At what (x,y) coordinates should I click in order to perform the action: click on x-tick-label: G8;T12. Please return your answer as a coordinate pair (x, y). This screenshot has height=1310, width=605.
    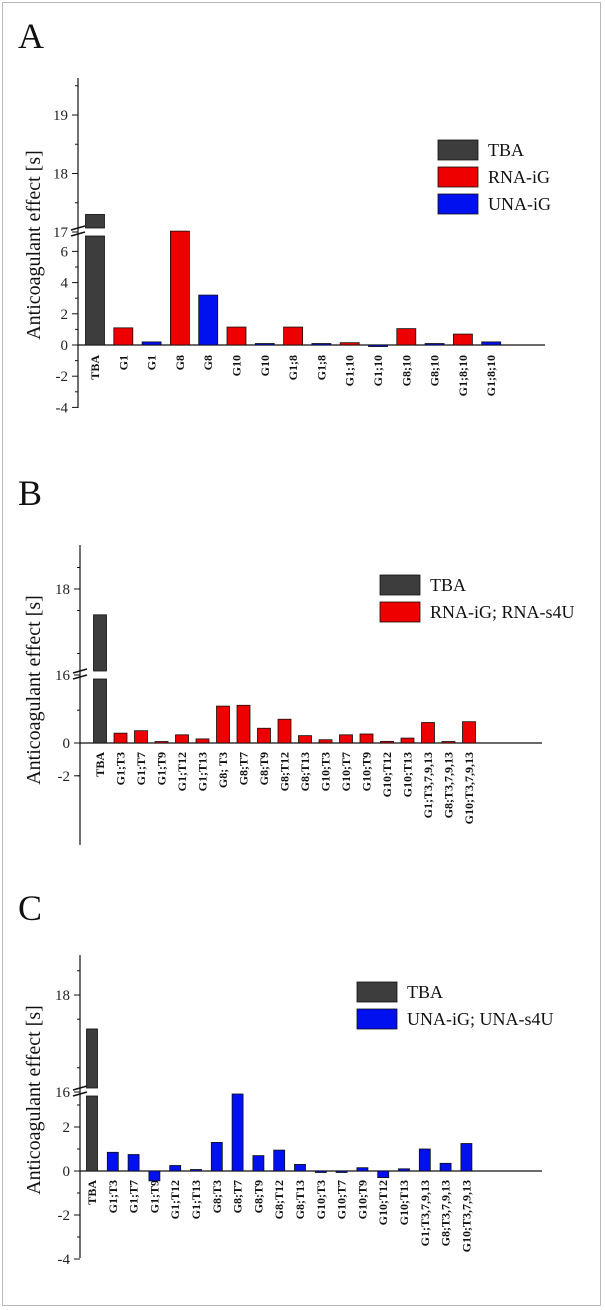
    Looking at the image, I should click on (279, 1199).